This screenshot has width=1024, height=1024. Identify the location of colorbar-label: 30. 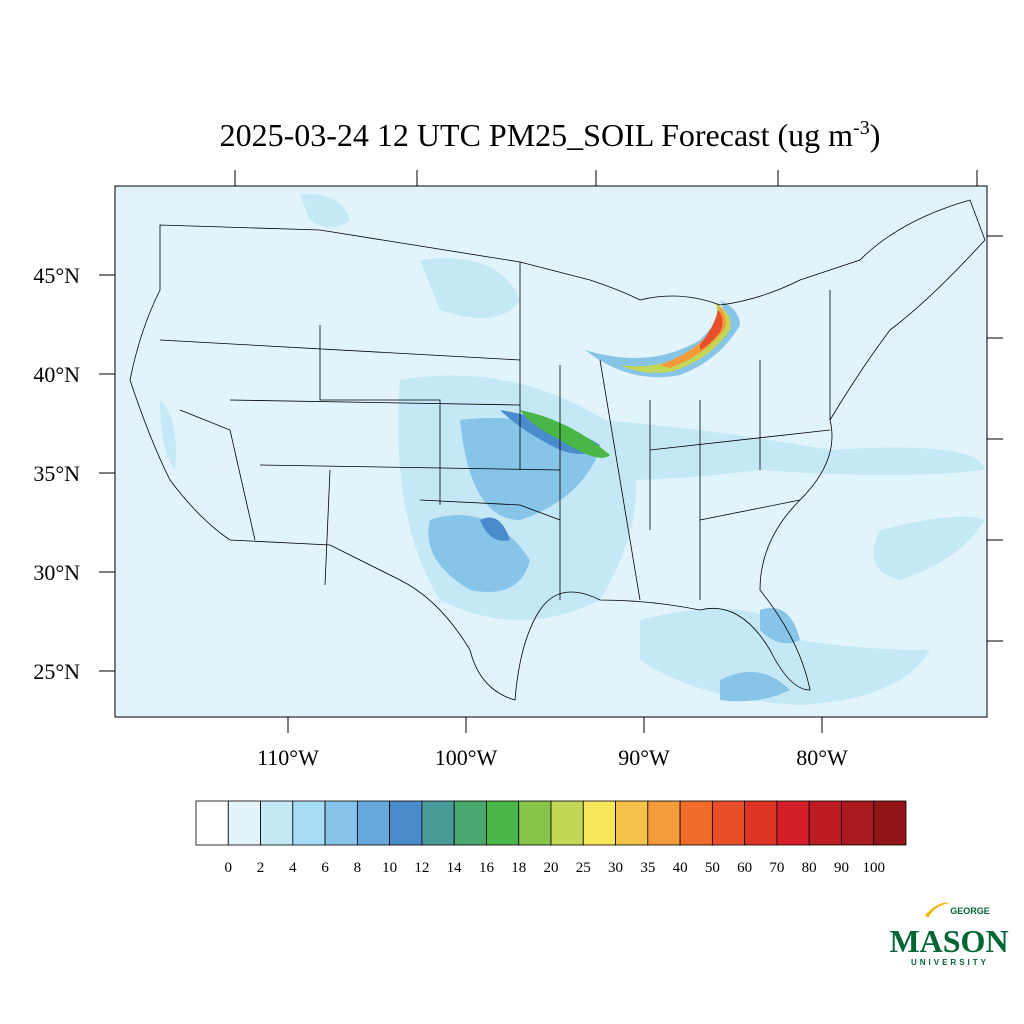
(615, 868).